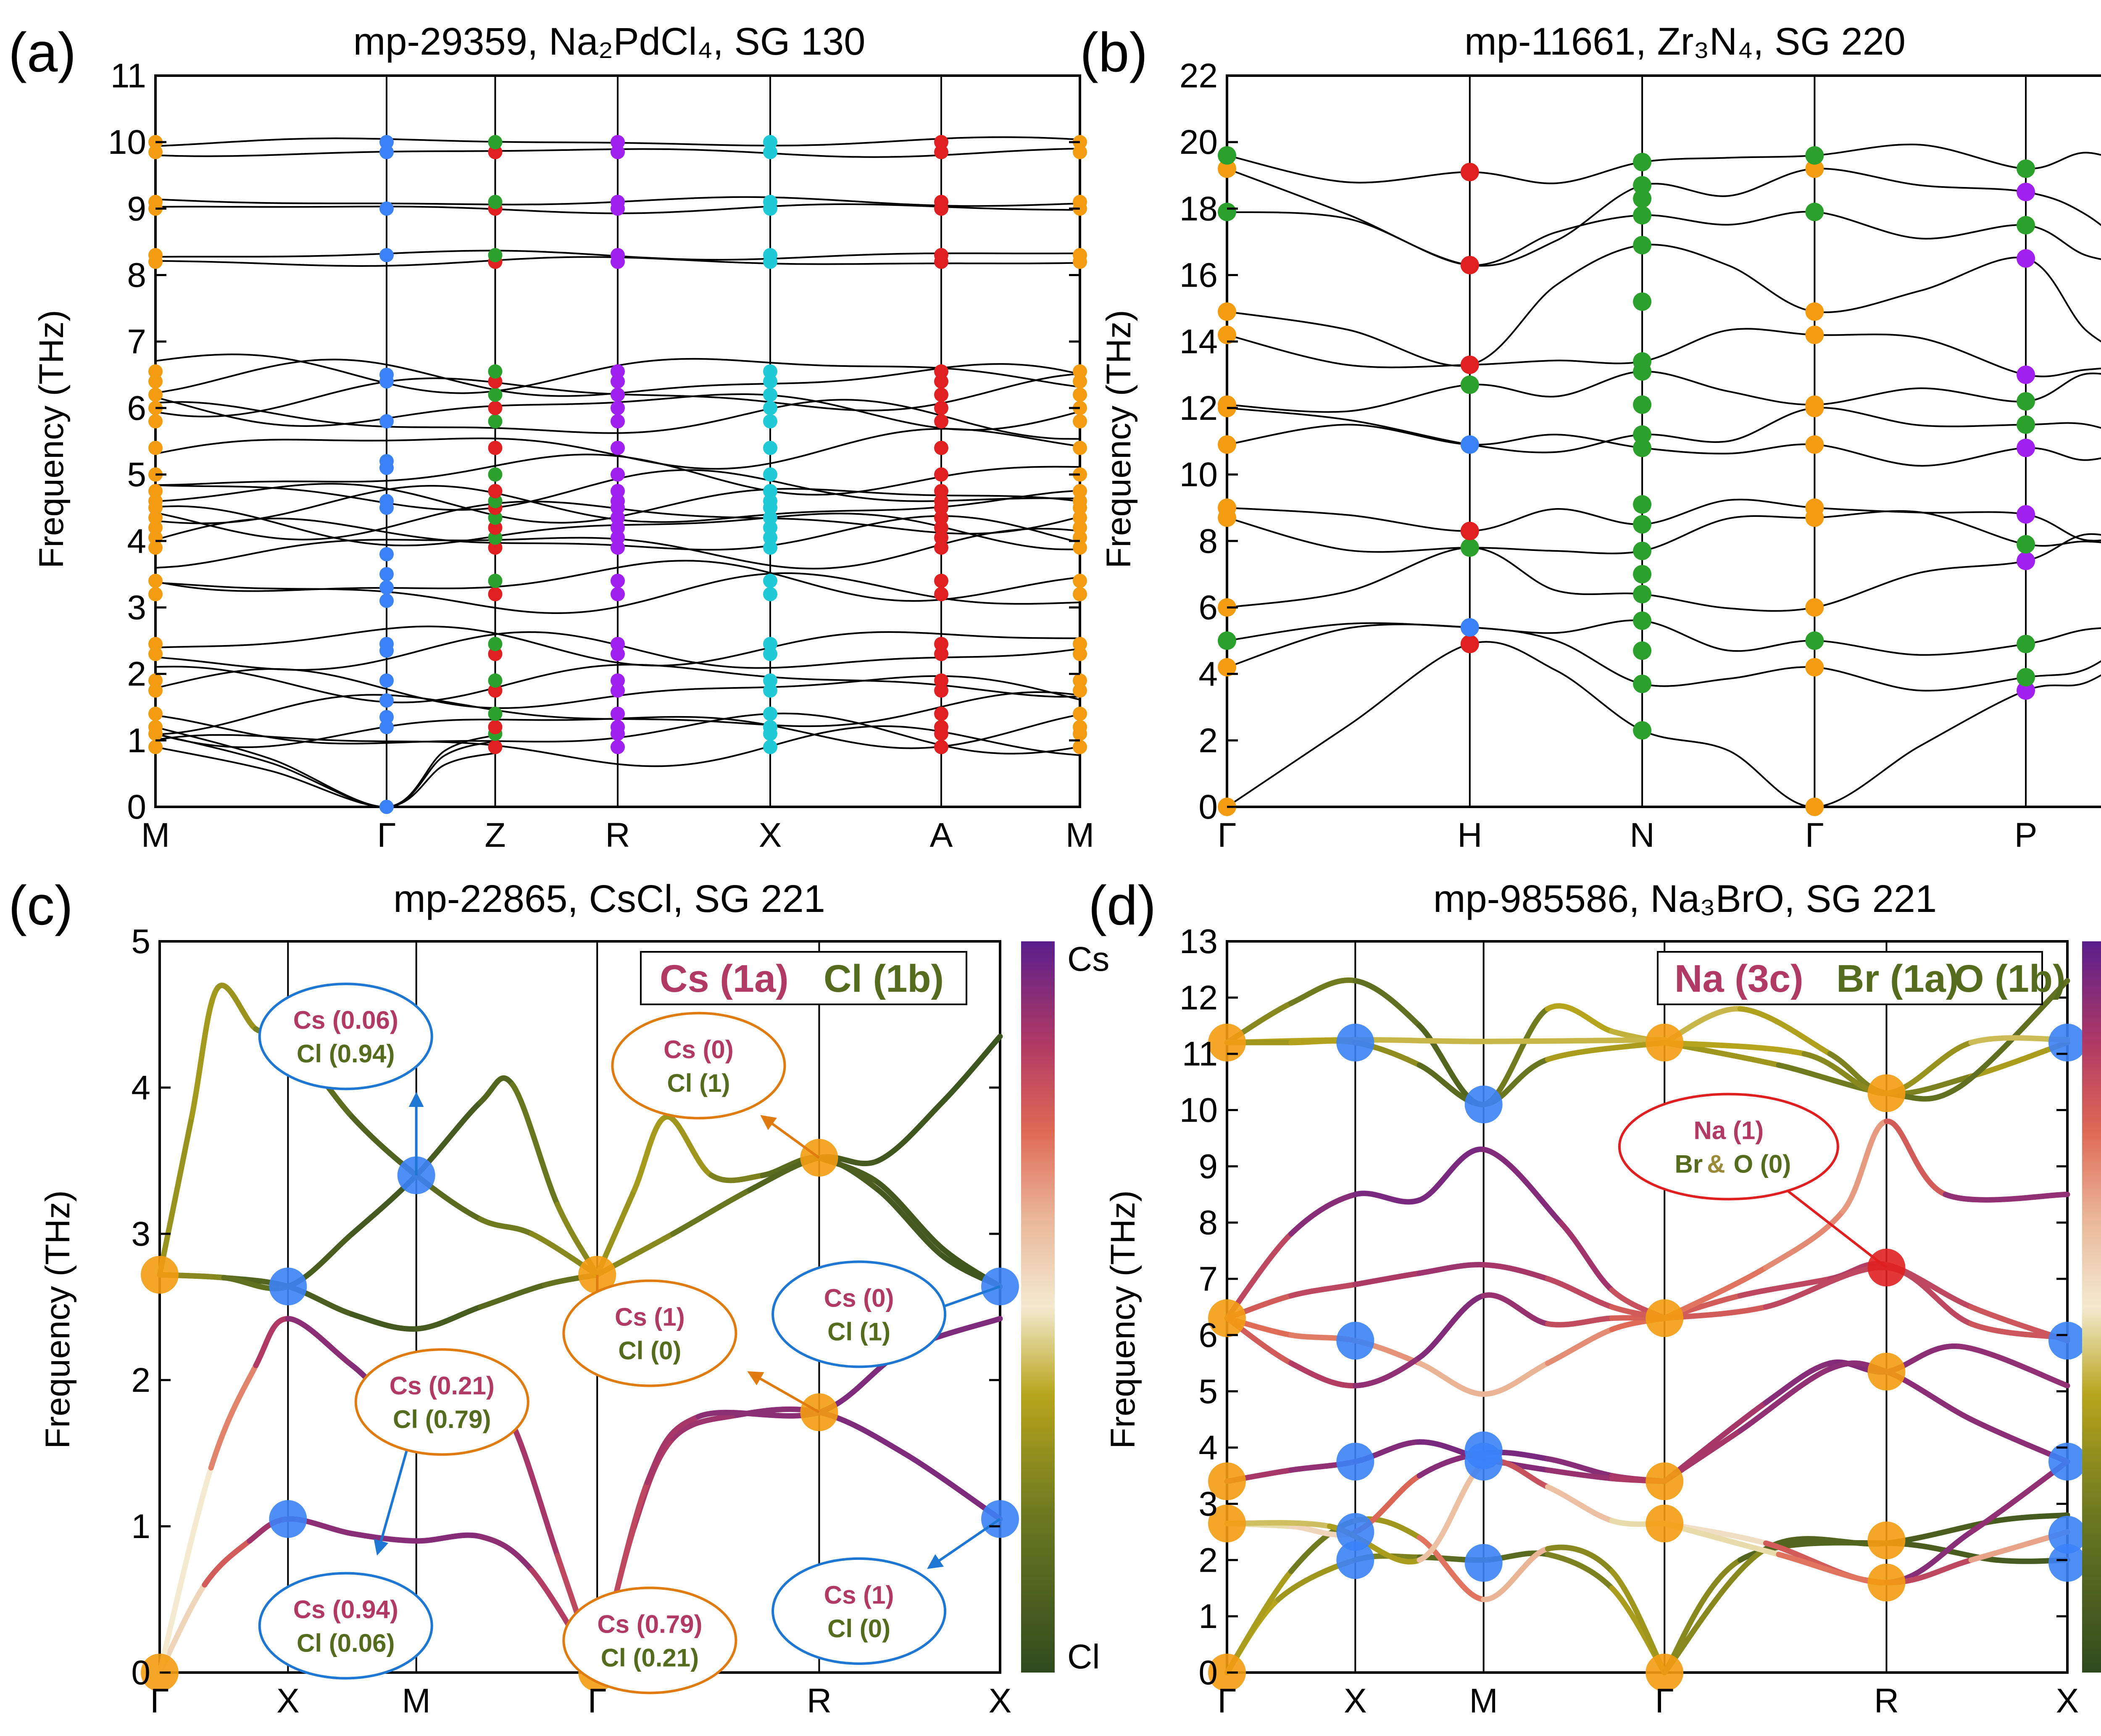 This screenshot has height=1736, width=2101. I want to click on callout-cs: Cs (0), so click(859, 1298).